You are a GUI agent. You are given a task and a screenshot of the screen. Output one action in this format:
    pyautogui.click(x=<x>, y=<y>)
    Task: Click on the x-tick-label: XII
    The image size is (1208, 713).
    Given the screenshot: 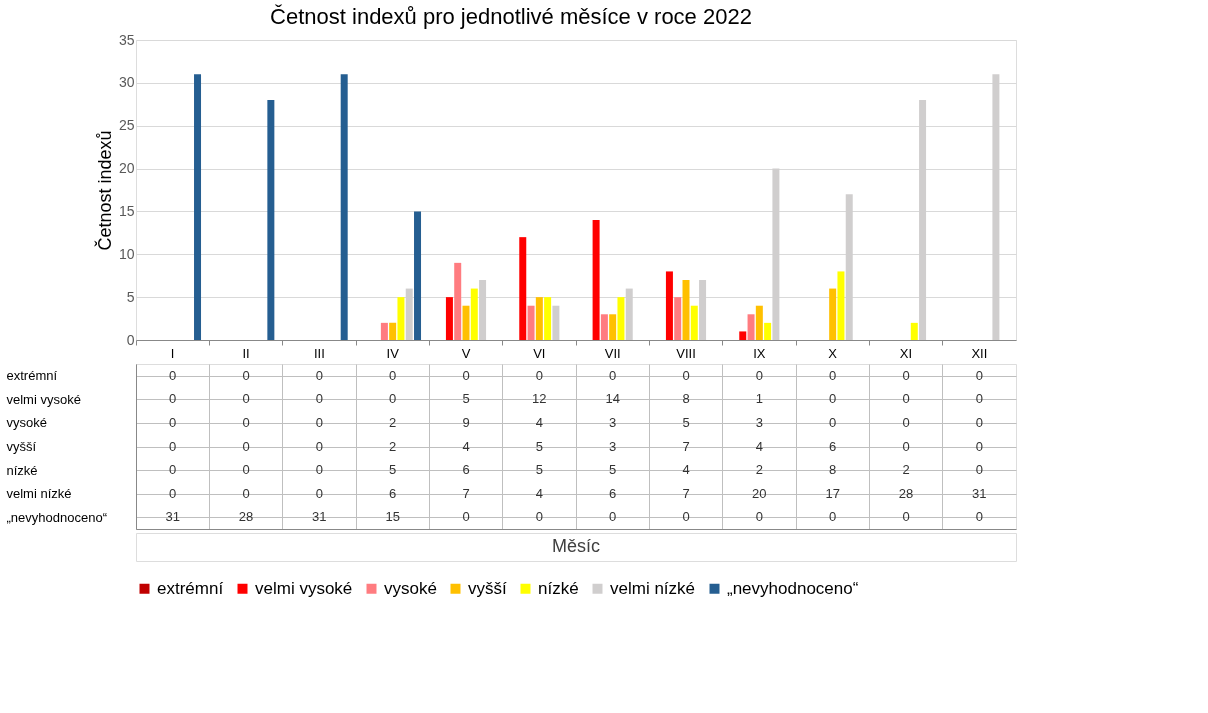 What is the action you would take?
    pyautogui.click(x=979, y=353)
    